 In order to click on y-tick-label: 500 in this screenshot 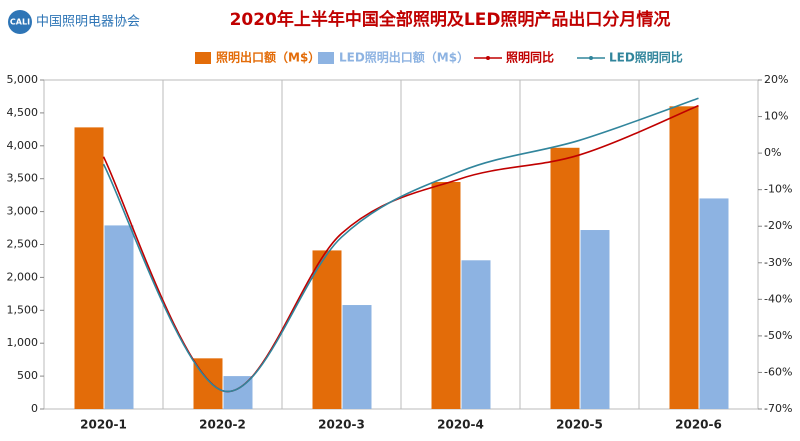, I will do `click(27, 375)`.